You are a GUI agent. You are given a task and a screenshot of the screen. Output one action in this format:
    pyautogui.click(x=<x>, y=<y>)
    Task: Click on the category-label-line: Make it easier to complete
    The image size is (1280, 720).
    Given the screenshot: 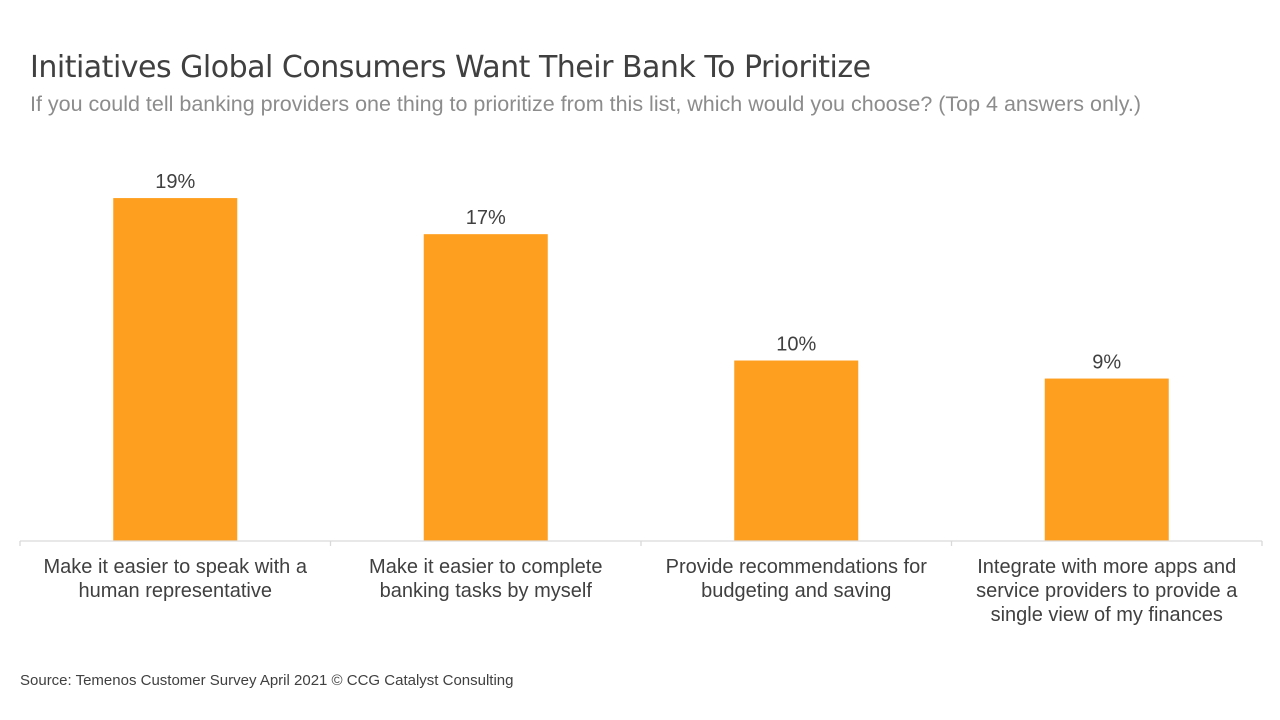 What is the action you would take?
    pyautogui.click(x=485, y=567)
    